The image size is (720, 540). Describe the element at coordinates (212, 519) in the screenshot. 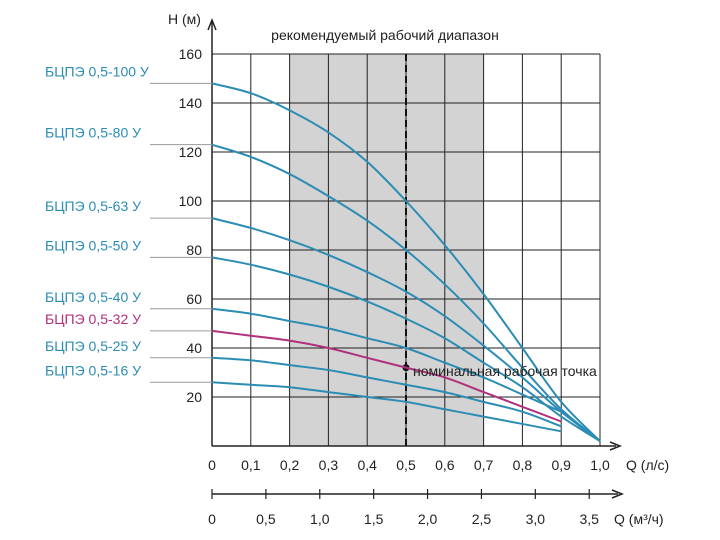

I see `x2-tick-label: 0` at that location.